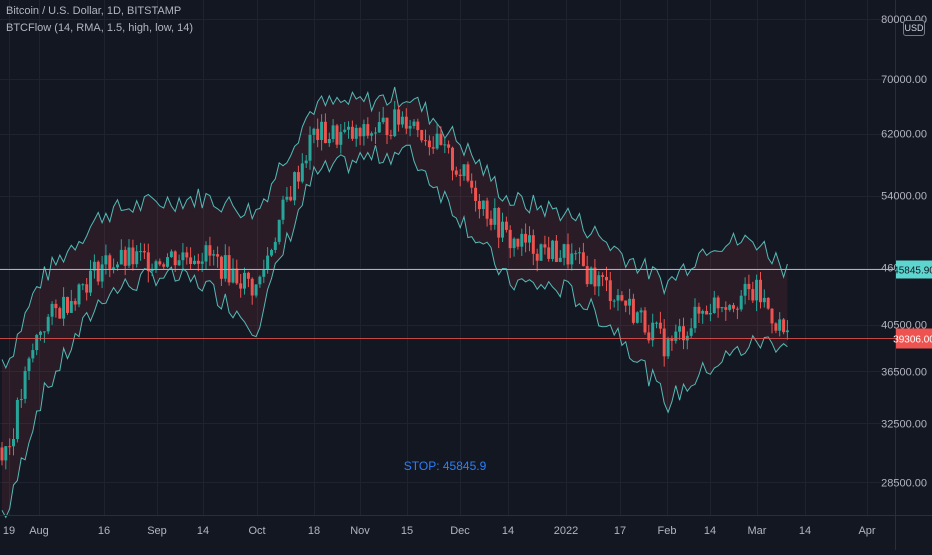 Image resolution: width=932 pixels, height=555 pixels. Describe the element at coordinates (914, 269) in the screenshot. I see `stop-price-badge` at that location.